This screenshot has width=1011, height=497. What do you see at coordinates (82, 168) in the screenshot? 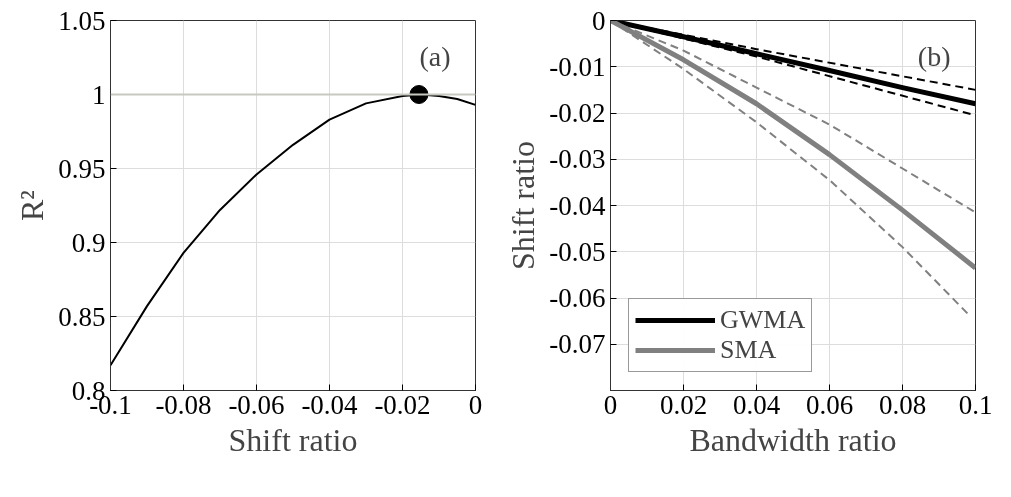
I see `y-tick-label: 0.95` at bounding box center [82, 168].